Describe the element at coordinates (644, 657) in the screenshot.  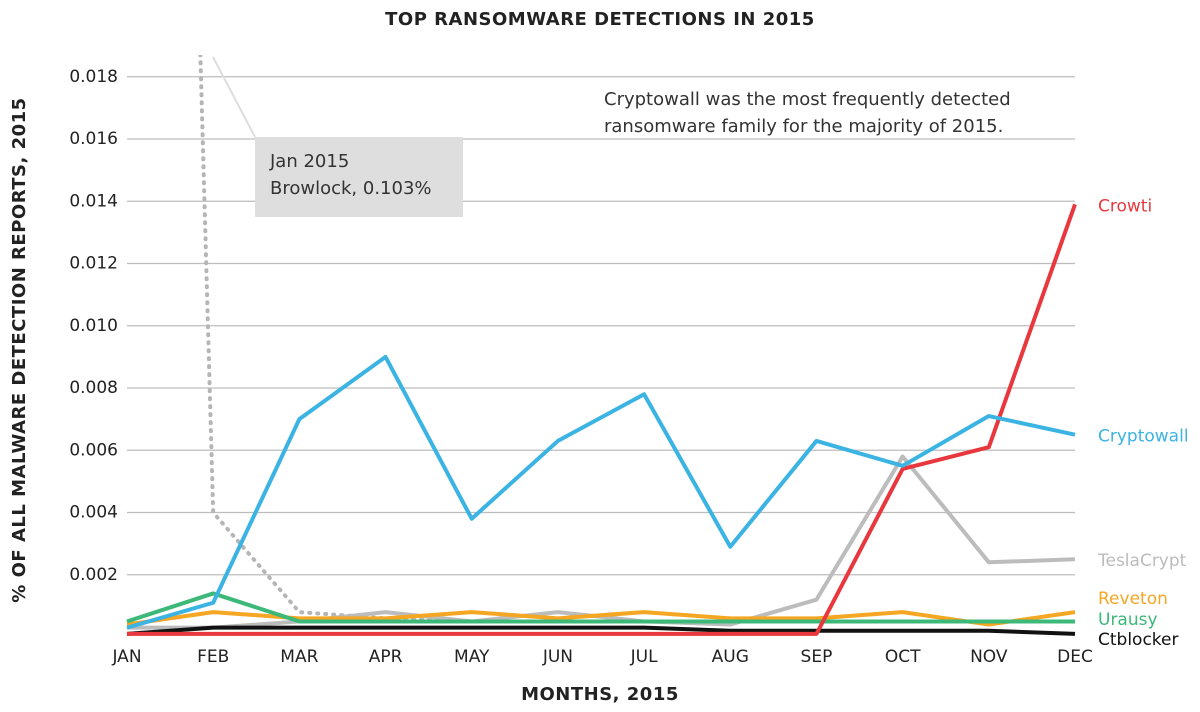
I see `x-tick-label: JUL` at that location.